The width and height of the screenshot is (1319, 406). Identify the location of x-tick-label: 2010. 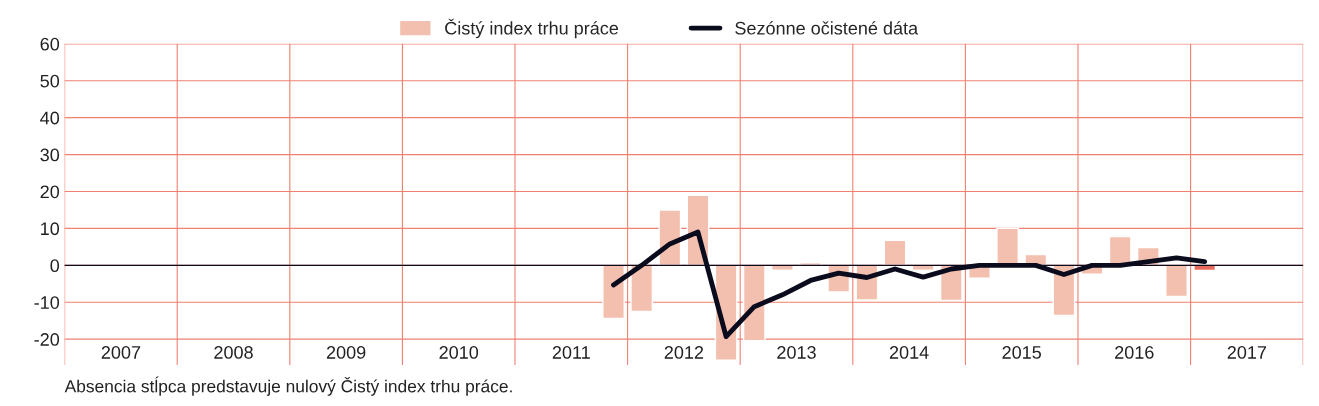
(459, 352).